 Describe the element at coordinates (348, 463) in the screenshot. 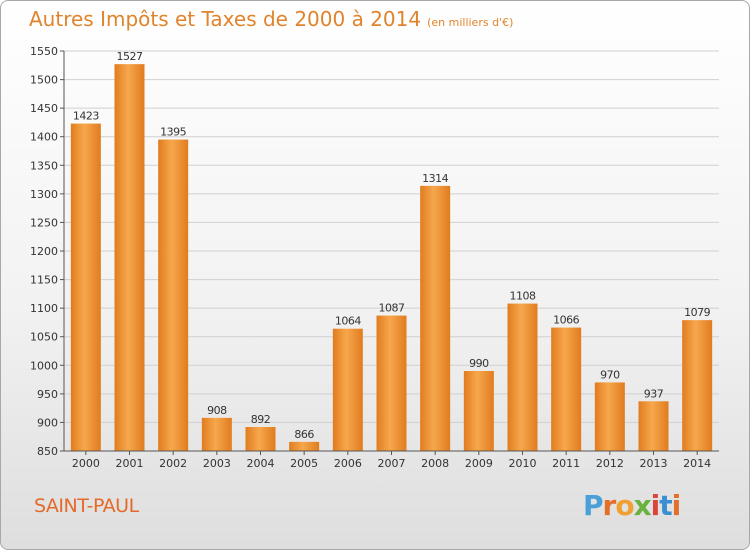

I see `x-tick-label: 2006` at that location.